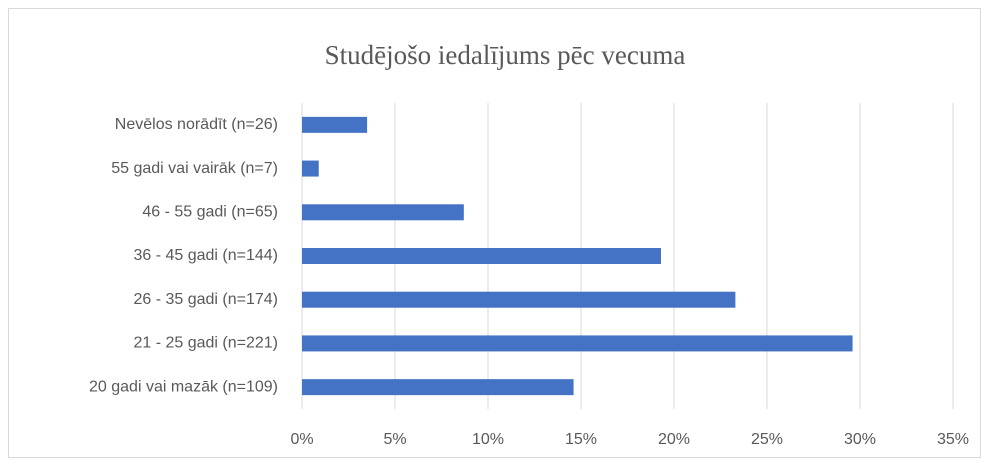  I want to click on y-tick-label: 21 - 25 gadi (n=221), so click(205, 343).